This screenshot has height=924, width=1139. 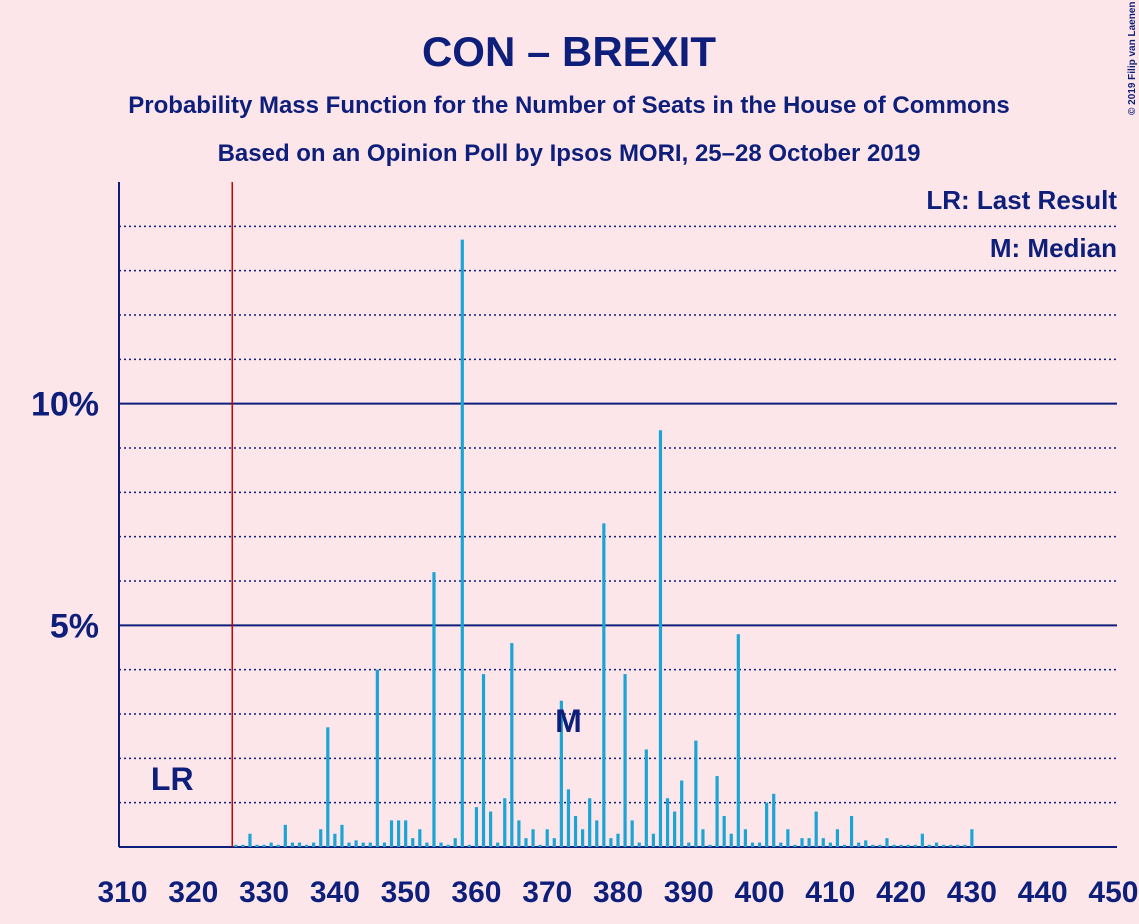 I want to click on x-tick-label: 400, so click(x=760, y=892).